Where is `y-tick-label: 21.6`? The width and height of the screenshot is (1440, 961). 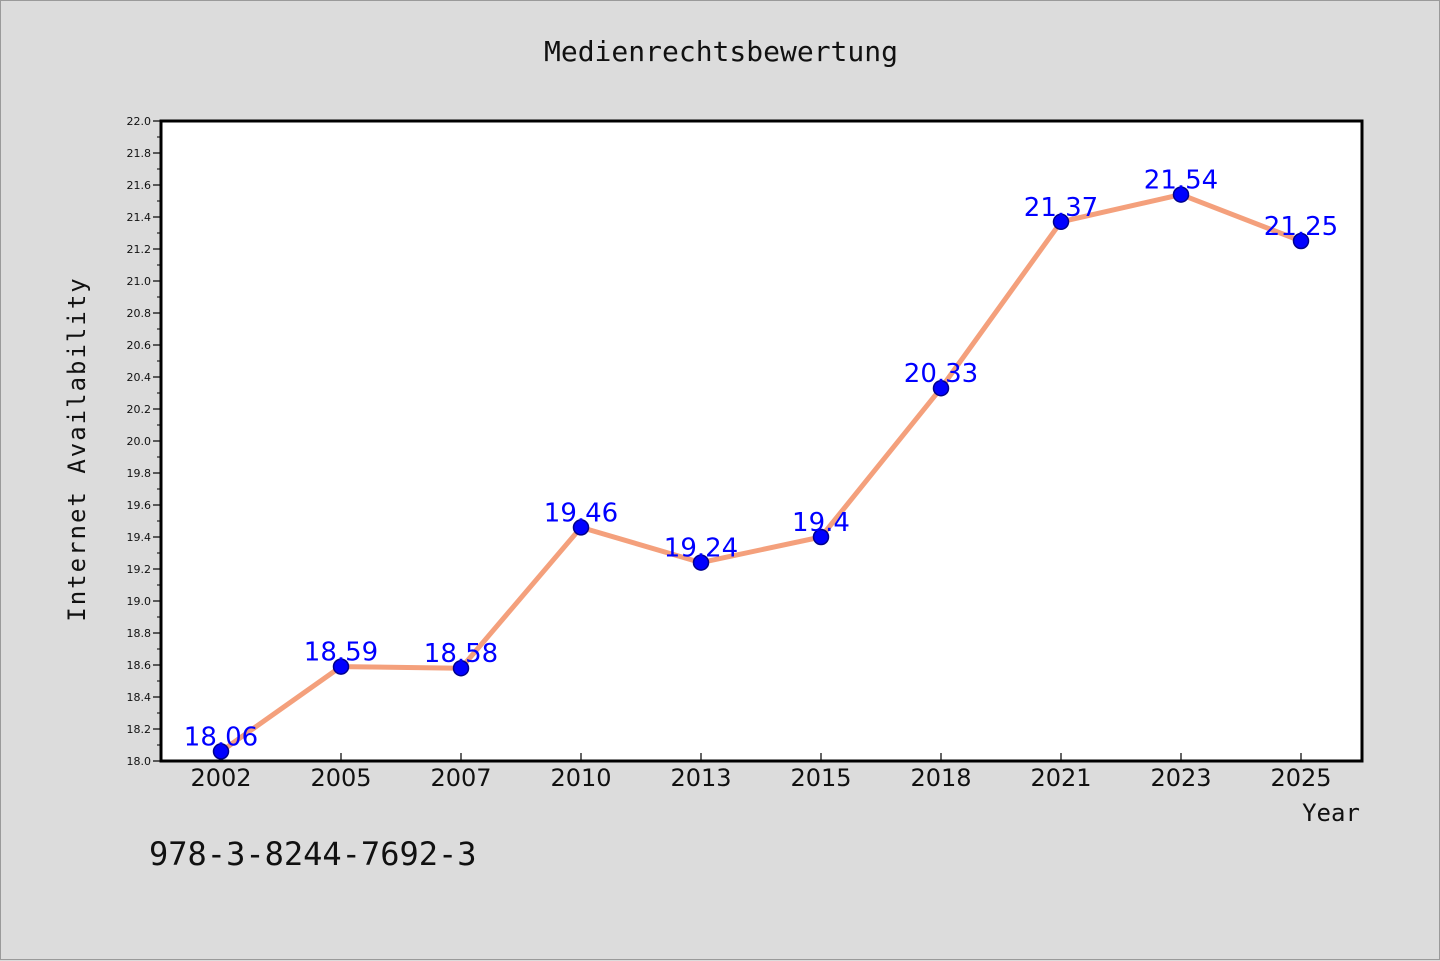
y-tick-label: 21.6 is located at coordinates (139, 185).